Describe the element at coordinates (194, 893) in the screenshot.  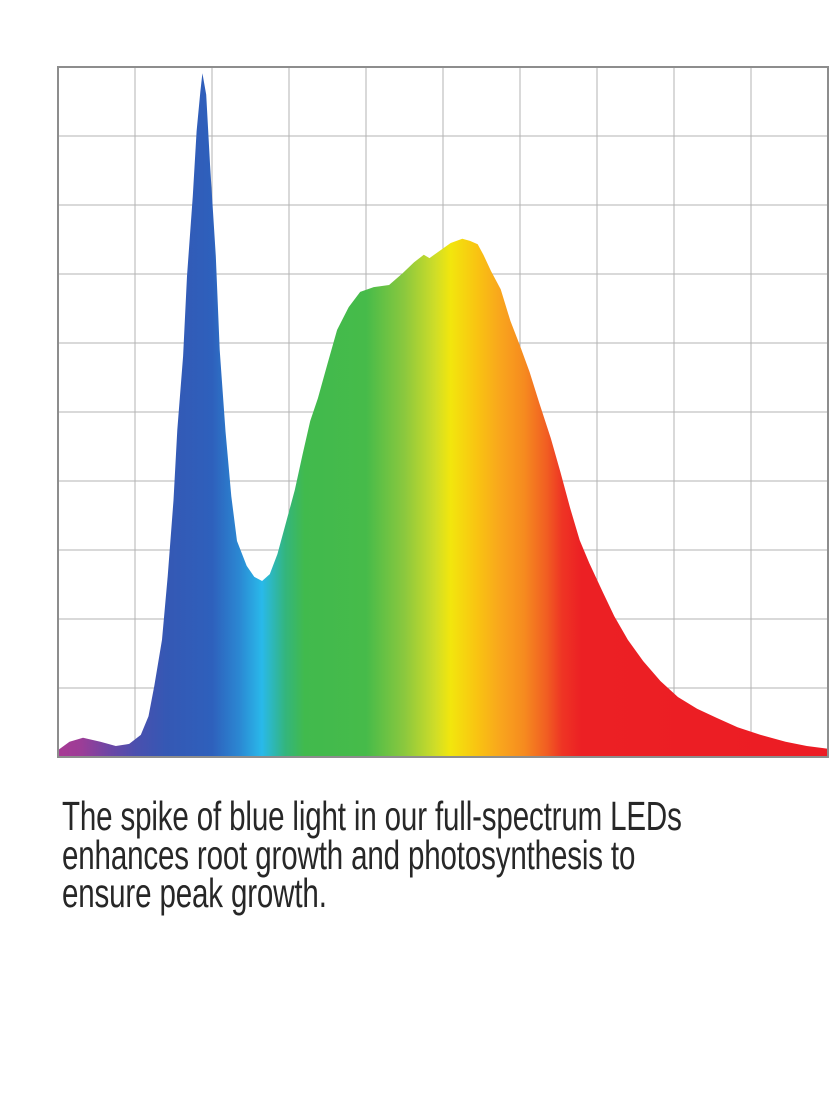
I see `caption-line-3: ensure peak growth.` at that location.